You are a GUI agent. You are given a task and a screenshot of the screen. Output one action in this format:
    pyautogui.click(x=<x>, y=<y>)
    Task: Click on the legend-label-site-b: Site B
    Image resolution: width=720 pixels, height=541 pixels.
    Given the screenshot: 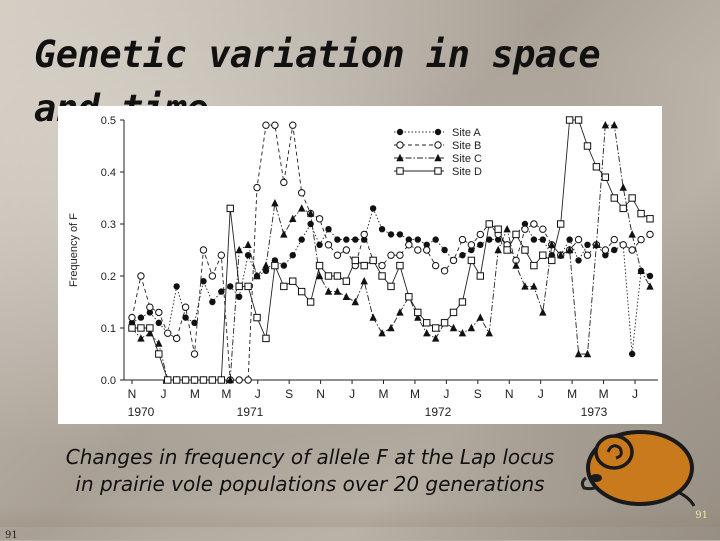 What is the action you would take?
    pyautogui.click(x=466, y=146)
    